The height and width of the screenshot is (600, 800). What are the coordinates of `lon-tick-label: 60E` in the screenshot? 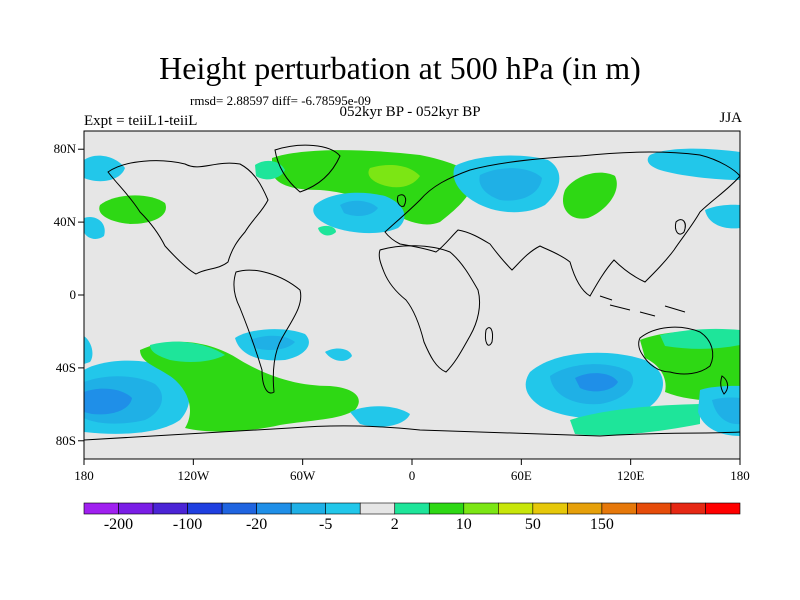 It's located at (521, 475).